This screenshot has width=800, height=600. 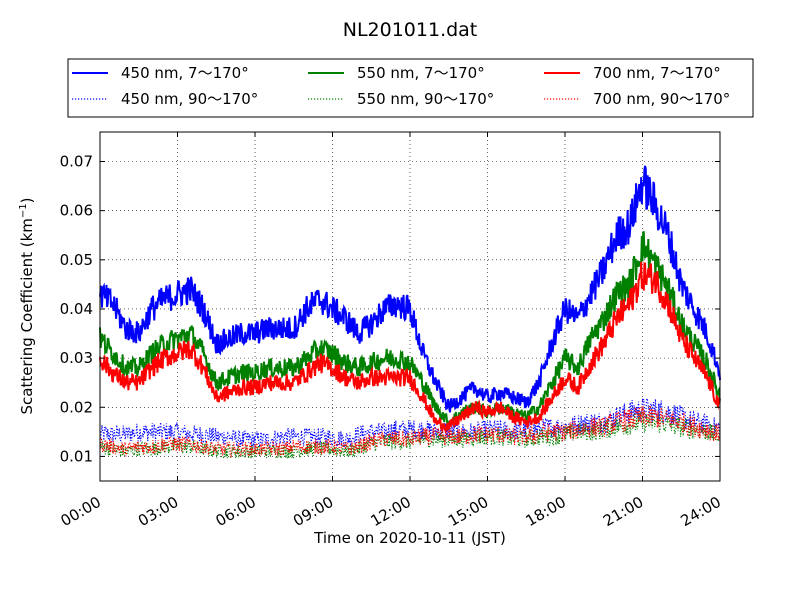 I want to click on y-axis-label: Scattering Coefficient (km−1), so click(x=27, y=305).